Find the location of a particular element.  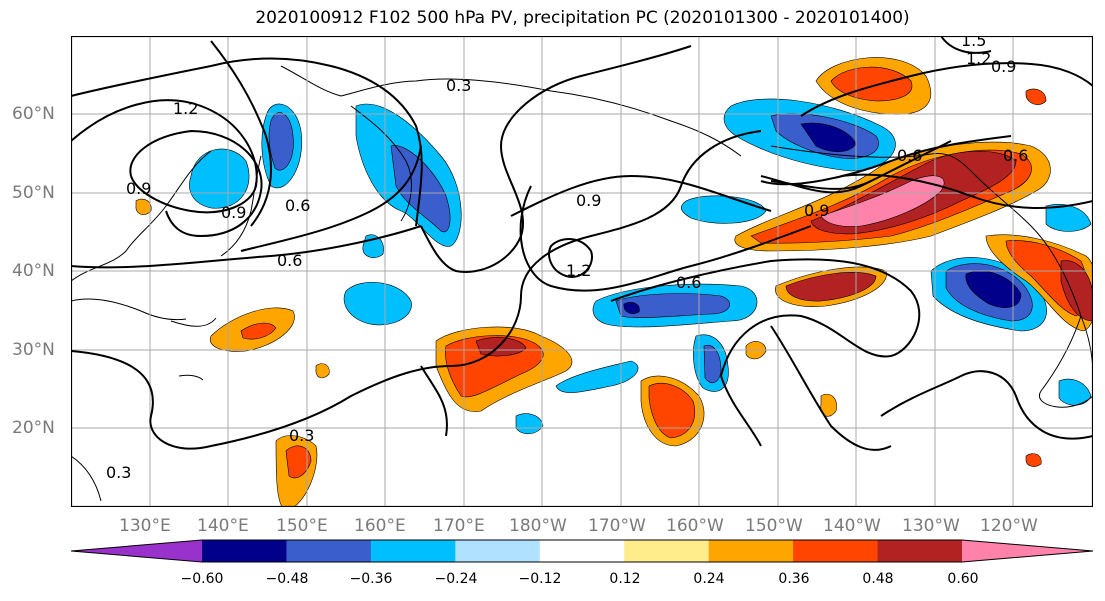

colorbar-tick-label: −0.24 is located at coordinates (456, 579).